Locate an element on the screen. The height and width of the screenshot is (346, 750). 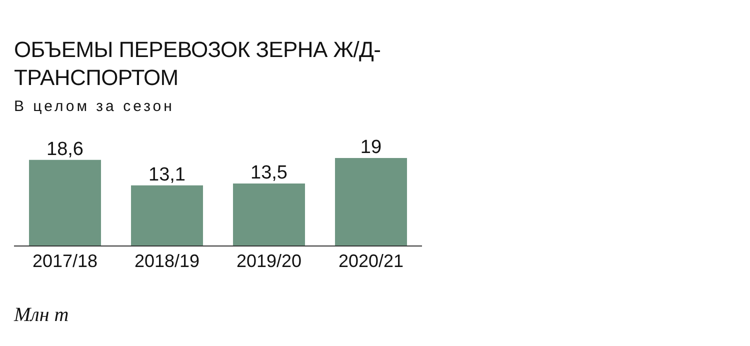
chart-title: ОБЪЕМЫ ПЕРЕВОЗОК ЗЕРНА Ж/Д-ТРАНСПОРТОМ is located at coordinates (198, 64).